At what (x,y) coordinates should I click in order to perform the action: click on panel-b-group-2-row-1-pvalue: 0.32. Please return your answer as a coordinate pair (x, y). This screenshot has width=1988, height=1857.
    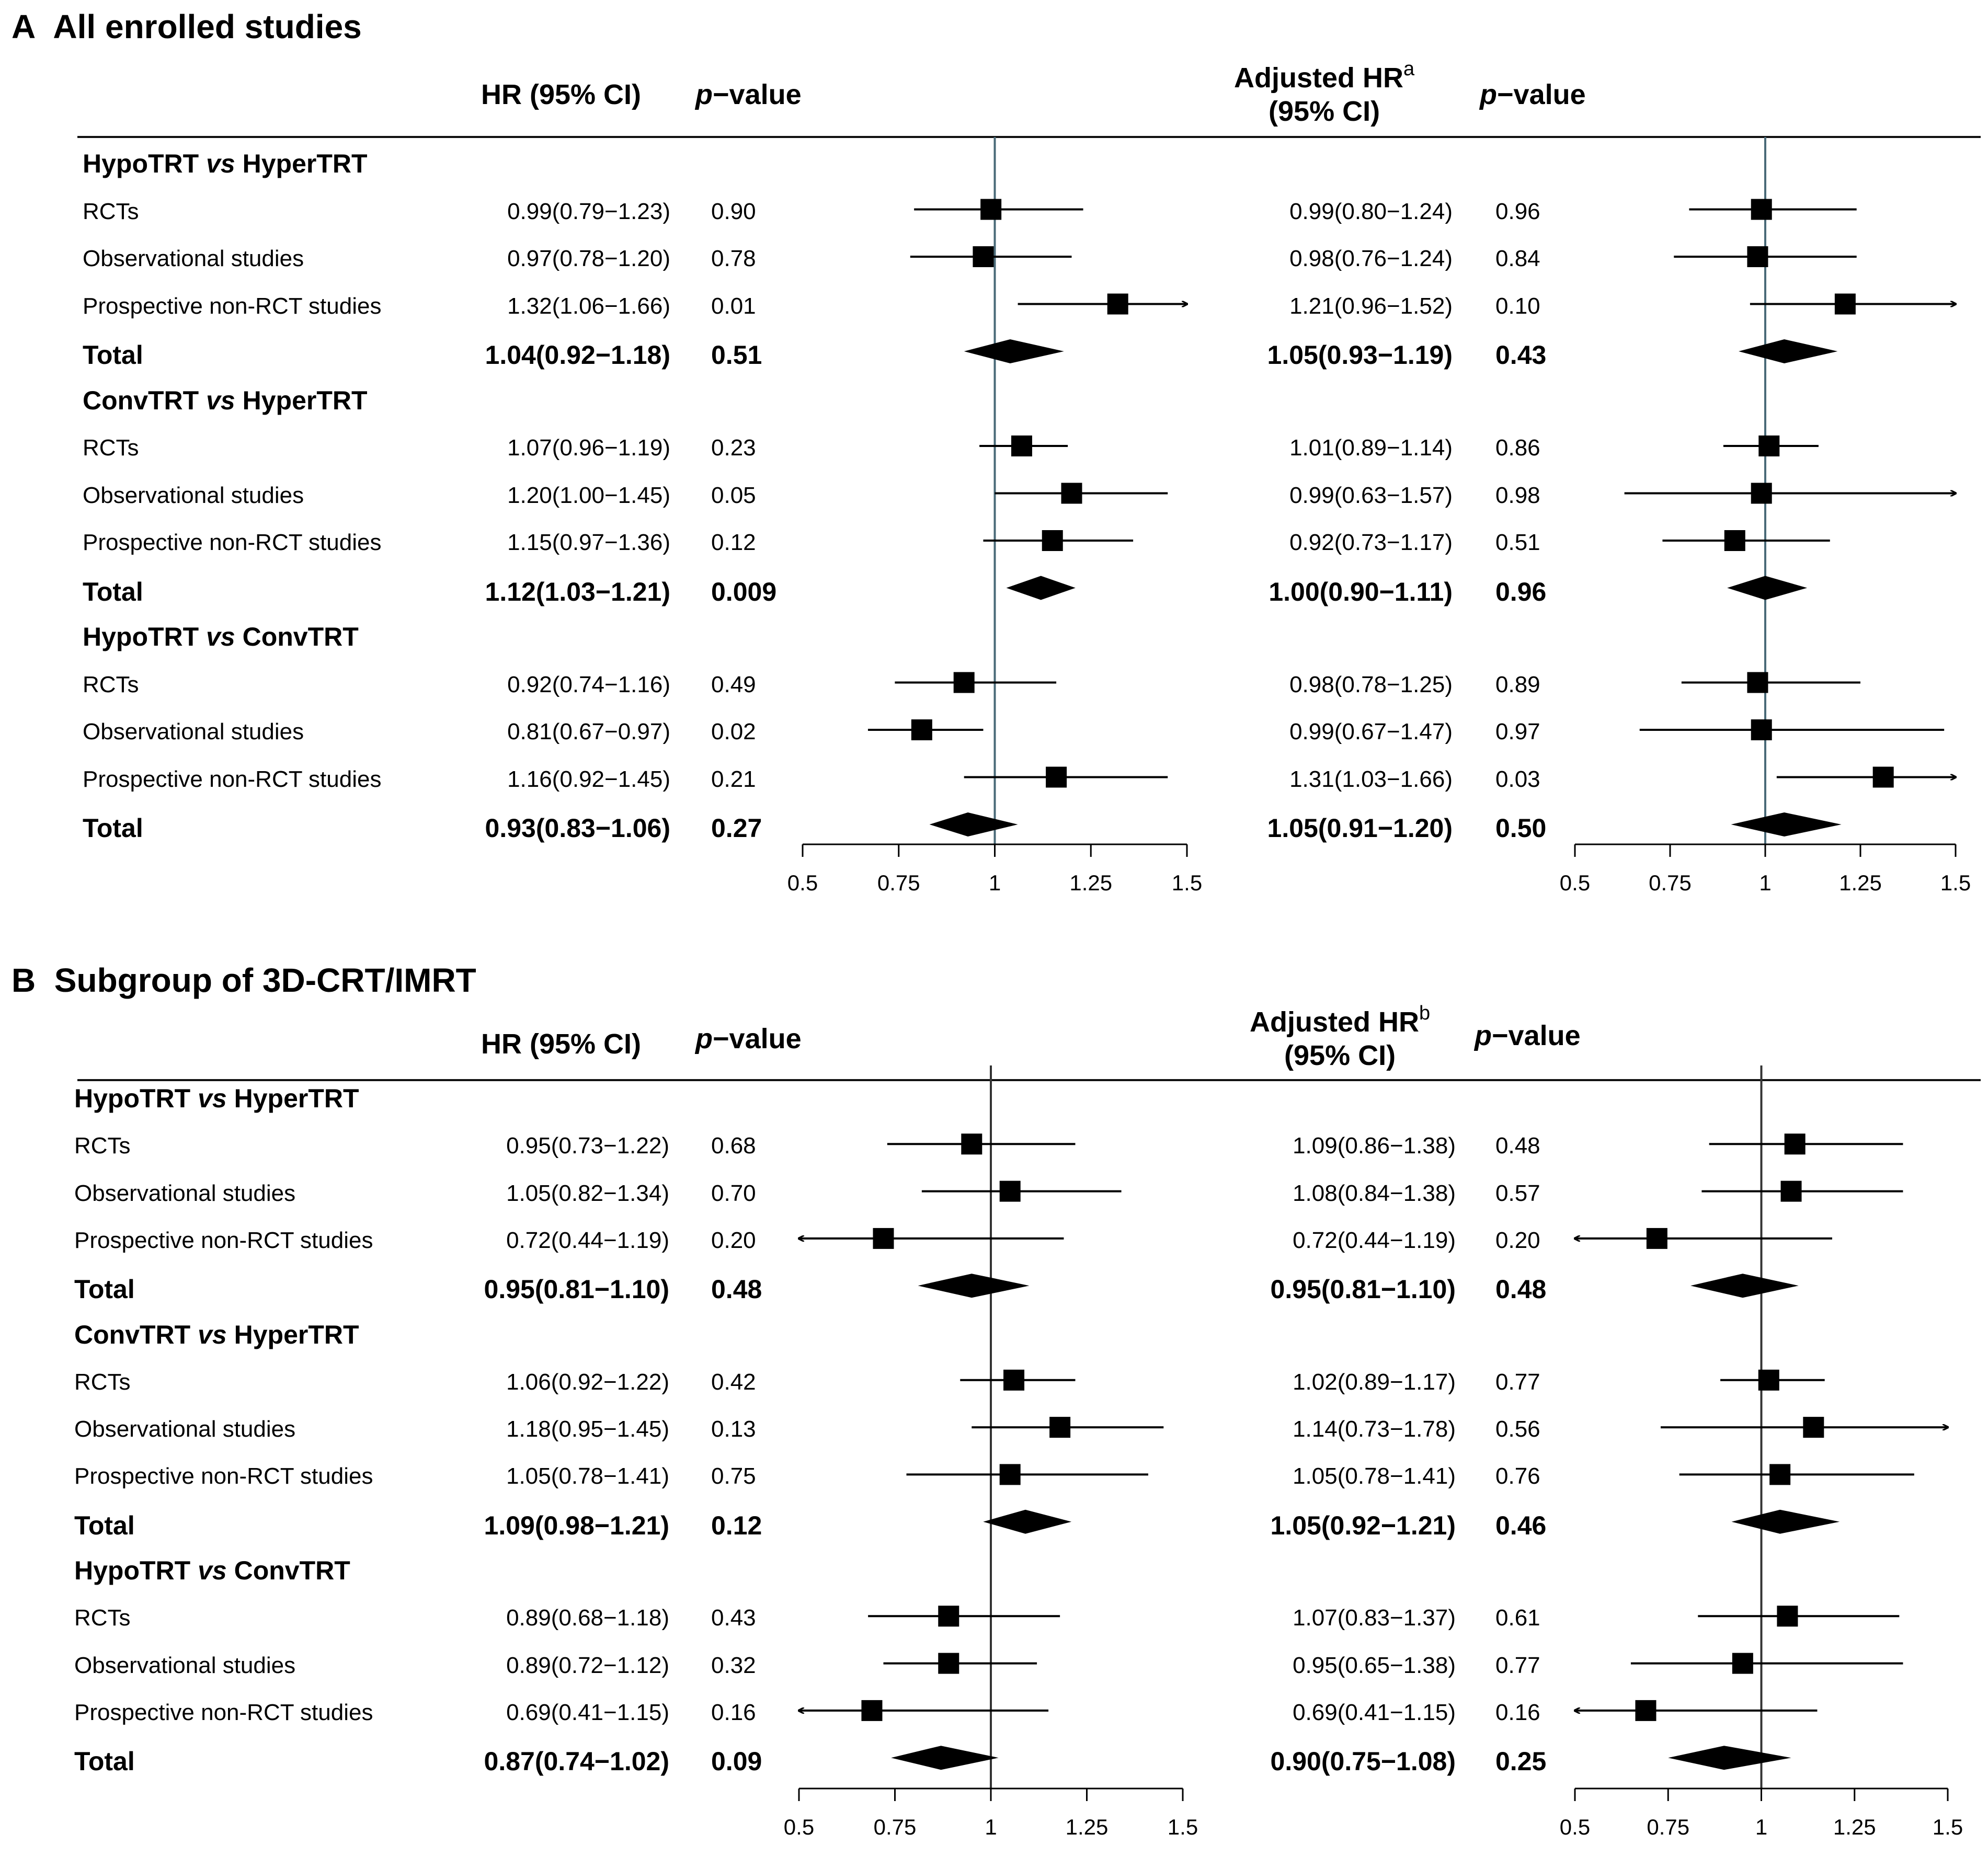
    Looking at the image, I should click on (733, 1665).